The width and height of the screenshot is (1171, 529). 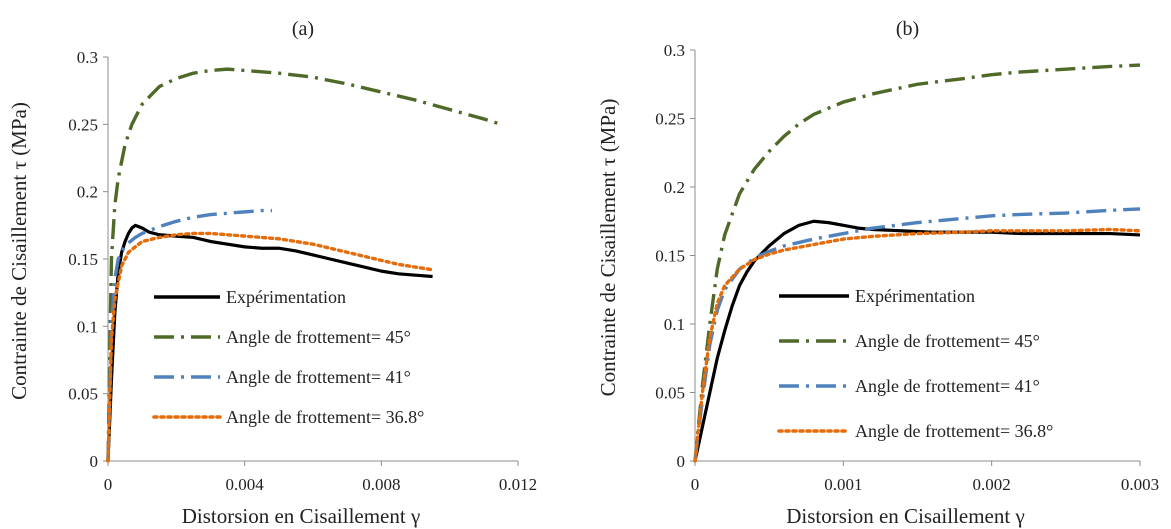 I want to click on x-tick-label: 0.001, so click(x=843, y=484).